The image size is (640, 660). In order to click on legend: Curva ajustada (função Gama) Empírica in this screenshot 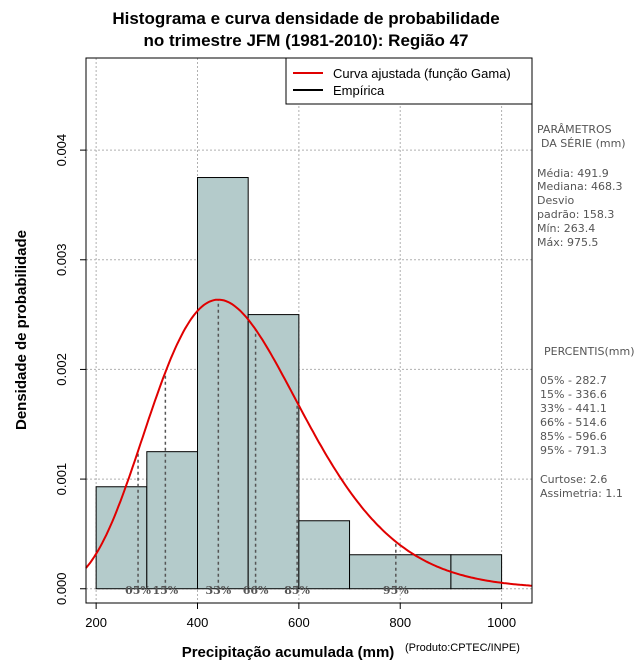, I will do `click(409, 81)`.